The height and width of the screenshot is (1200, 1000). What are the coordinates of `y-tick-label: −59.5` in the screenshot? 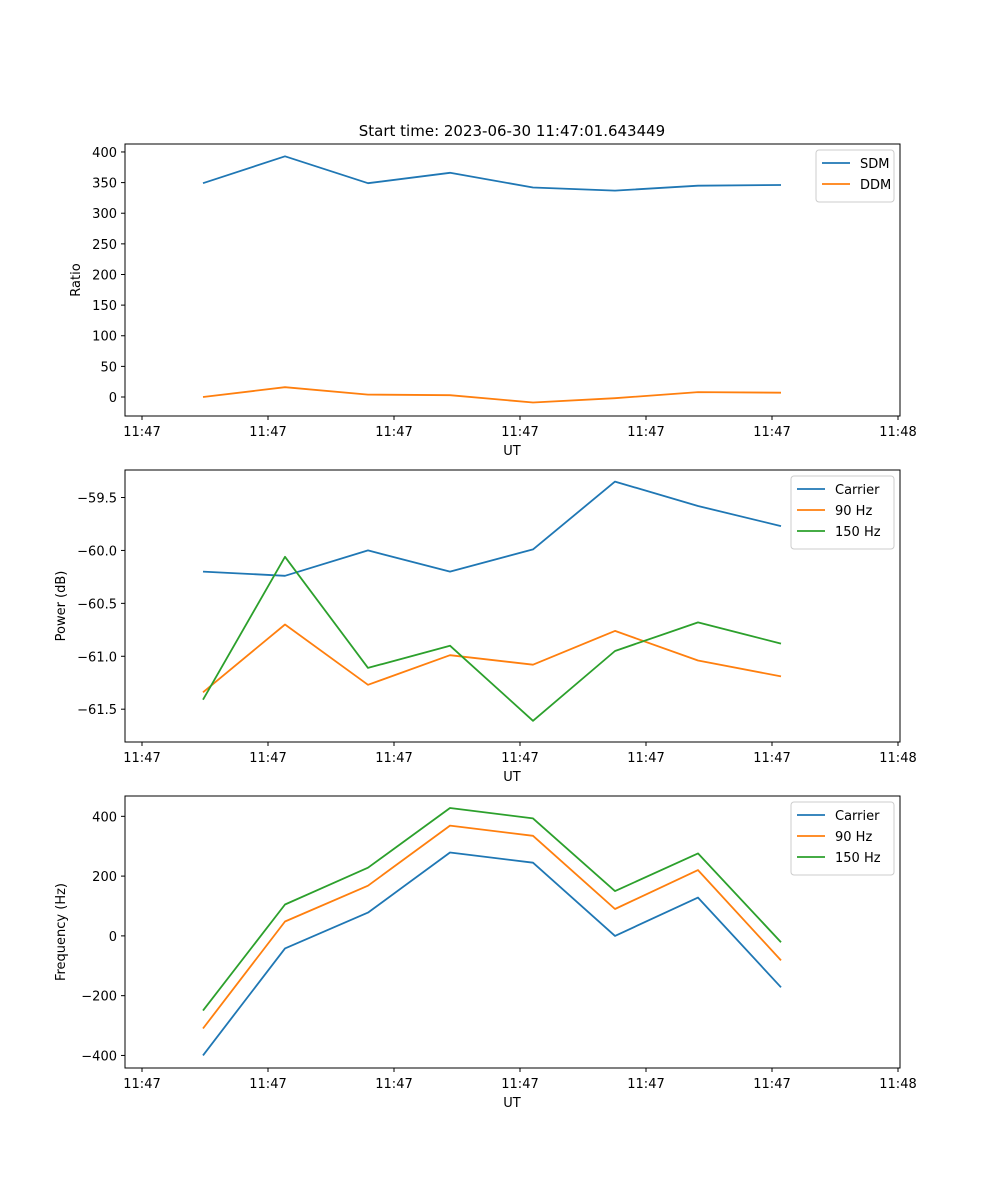 It's located at (97, 499).